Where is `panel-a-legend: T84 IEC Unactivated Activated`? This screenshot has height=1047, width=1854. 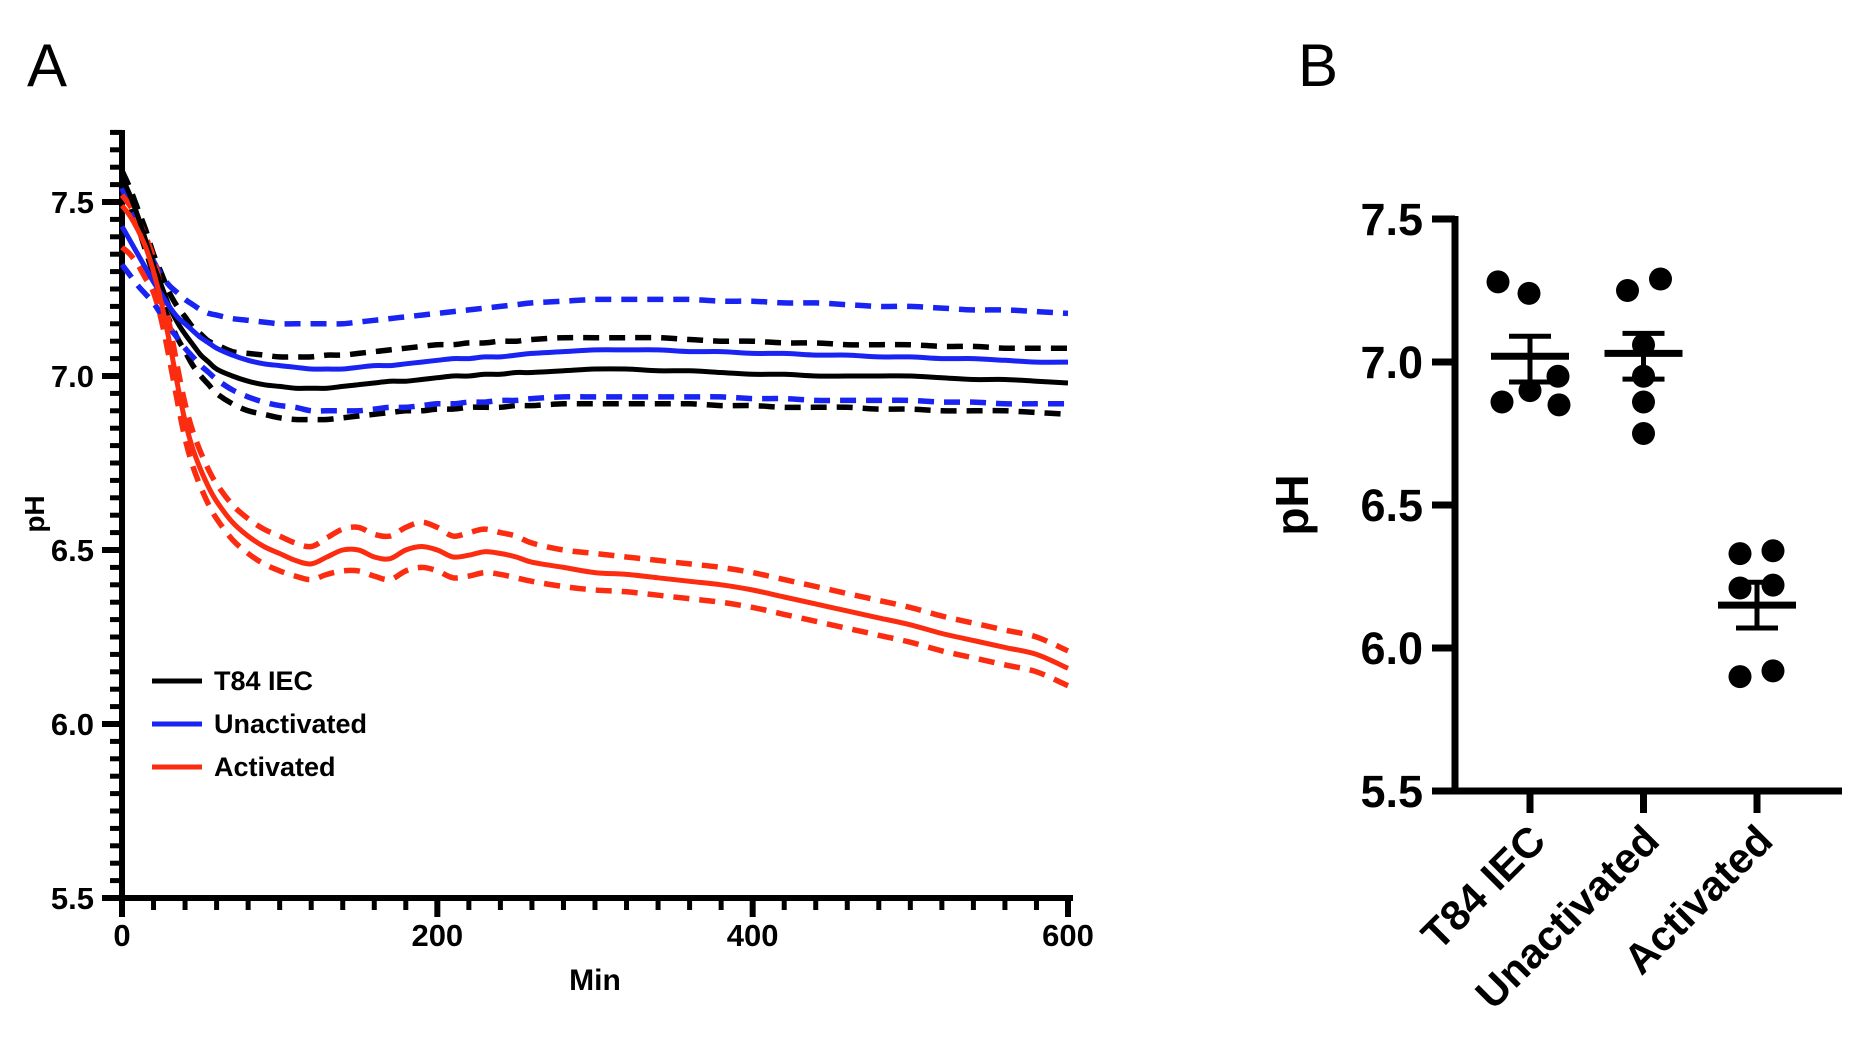
panel-a-legend: T84 IEC Unactivated Activated is located at coordinates (259, 724).